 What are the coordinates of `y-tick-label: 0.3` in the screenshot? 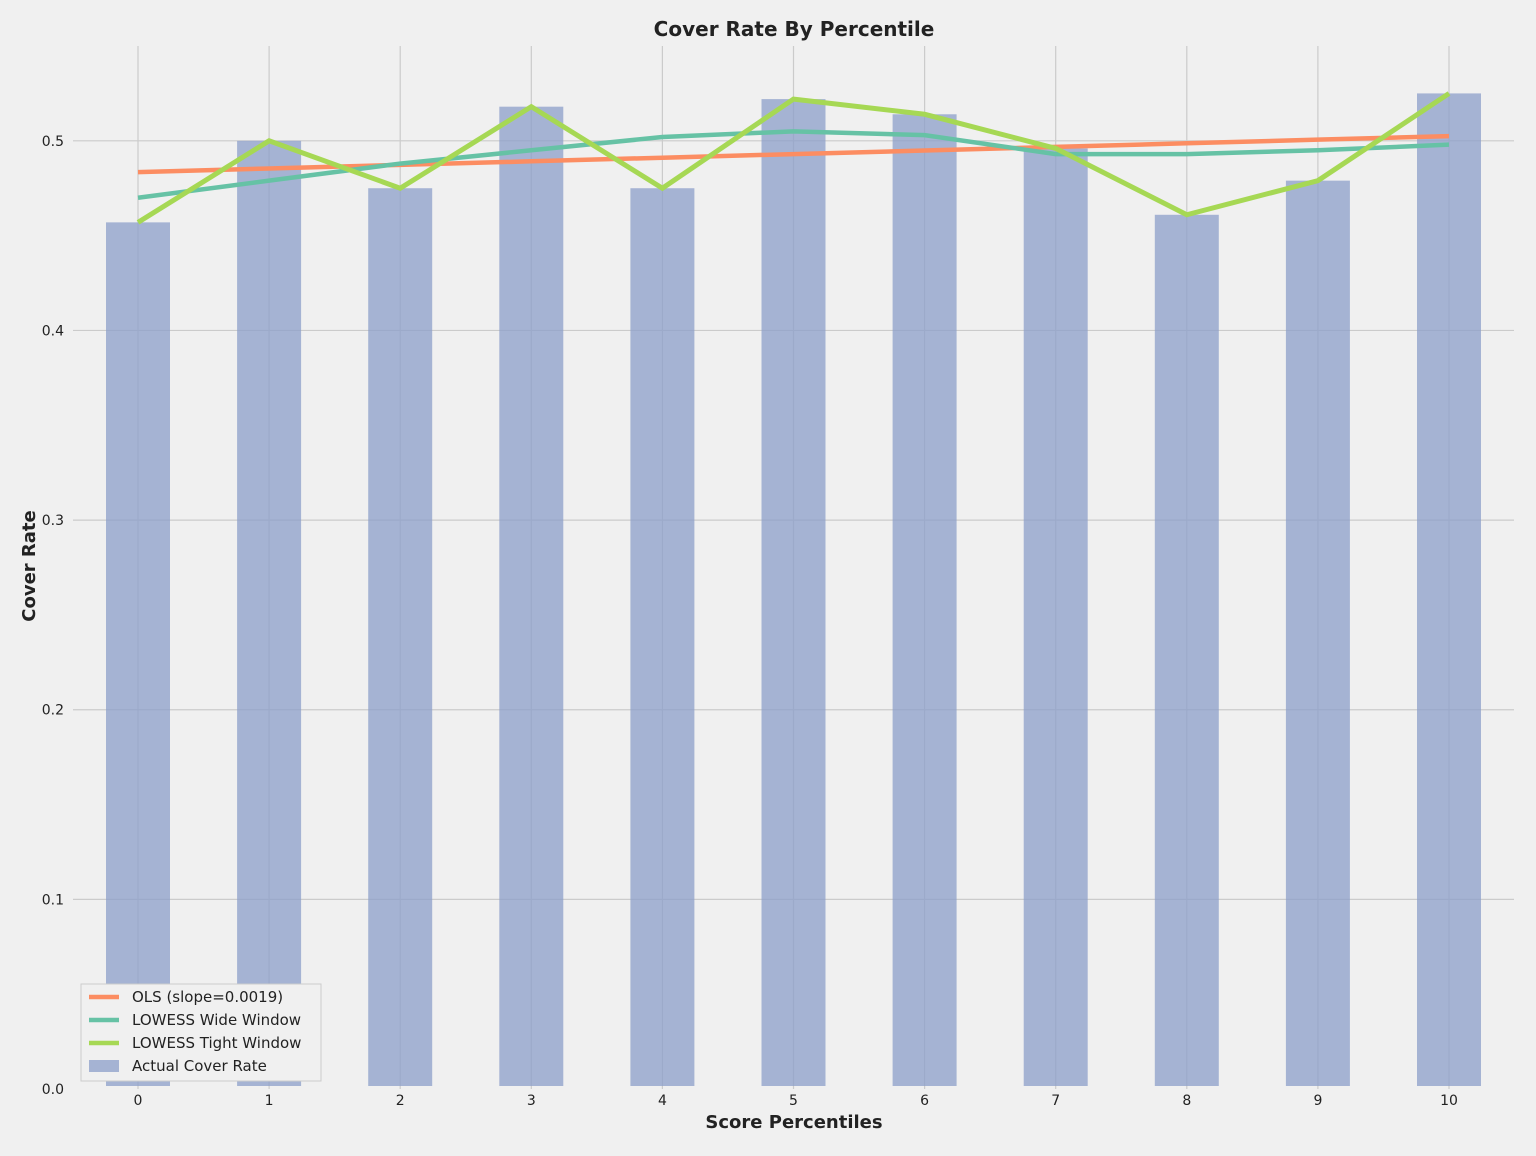 It's located at (53, 521).